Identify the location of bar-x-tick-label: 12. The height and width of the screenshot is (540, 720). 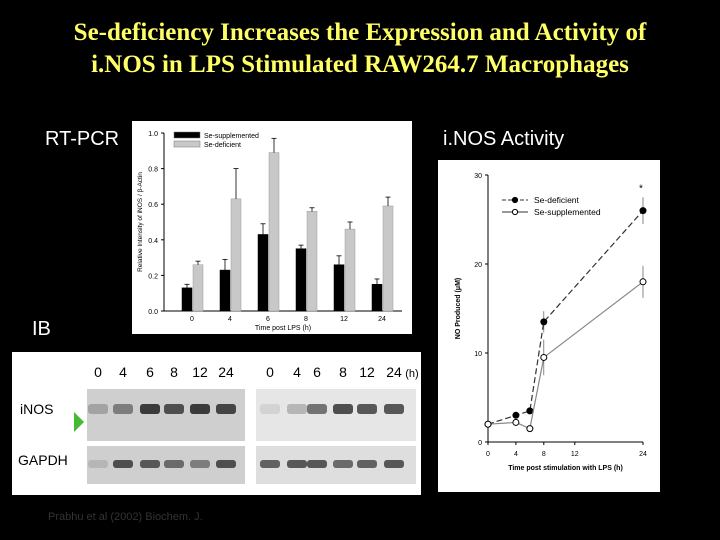
(344, 319).